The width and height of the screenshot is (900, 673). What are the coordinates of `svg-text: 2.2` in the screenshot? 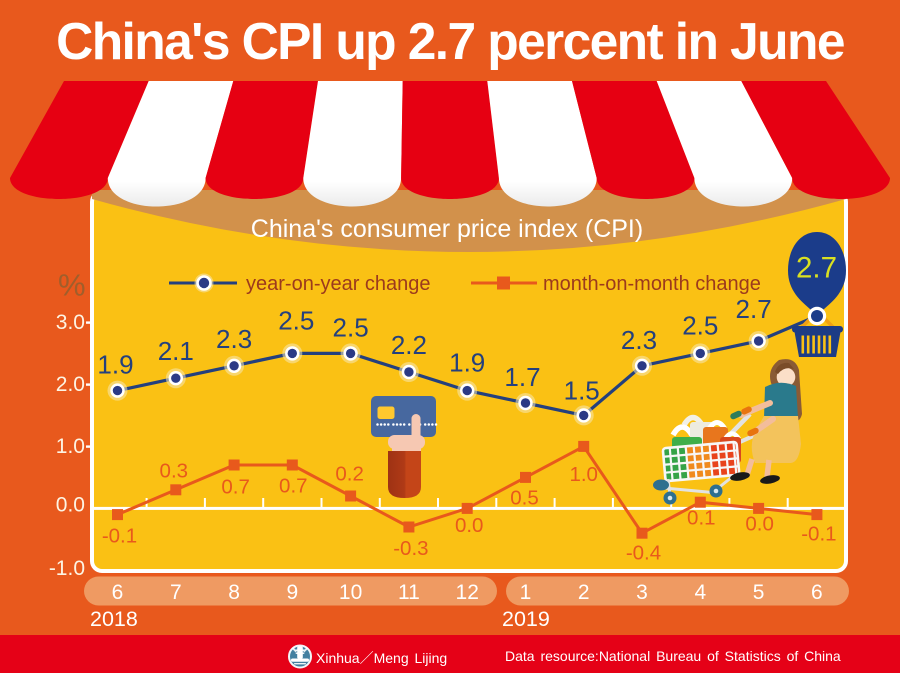 It's located at (409, 345).